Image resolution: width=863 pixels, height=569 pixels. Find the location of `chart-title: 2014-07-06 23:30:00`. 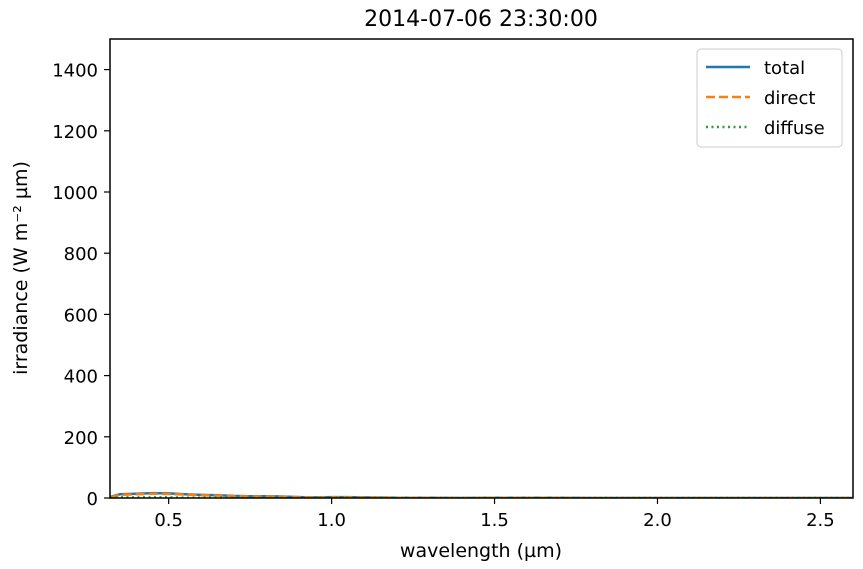

chart-title: 2014-07-06 23:30:00 is located at coordinates (481, 19).